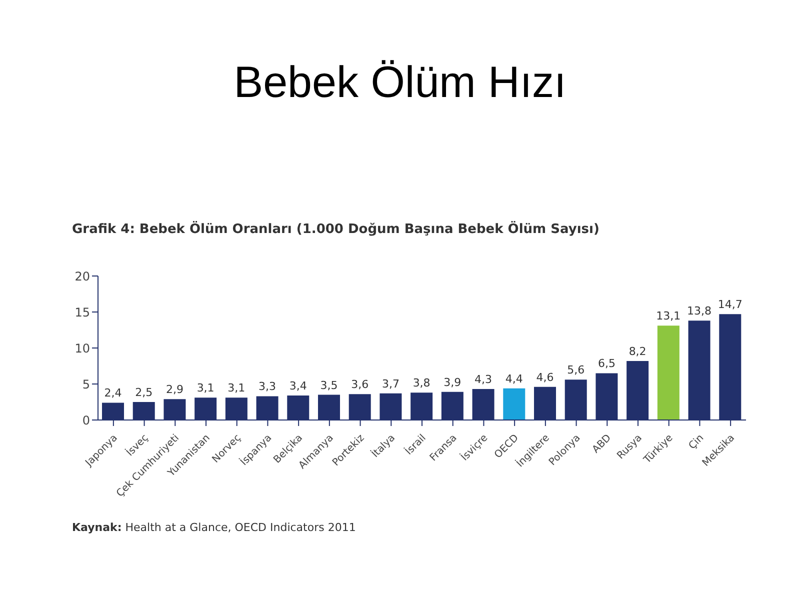 The height and width of the screenshot is (600, 800). I want to click on data-label: 3,3, so click(267, 387).